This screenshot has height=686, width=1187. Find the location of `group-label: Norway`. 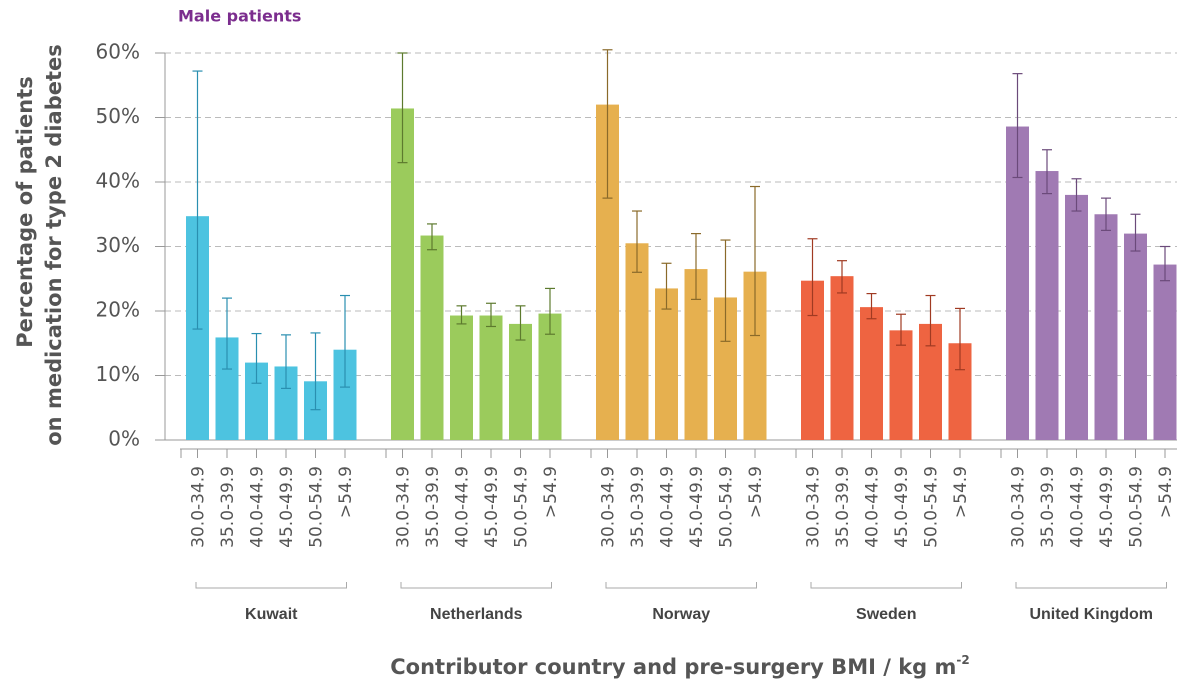

group-label: Norway is located at coordinates (681, 614).